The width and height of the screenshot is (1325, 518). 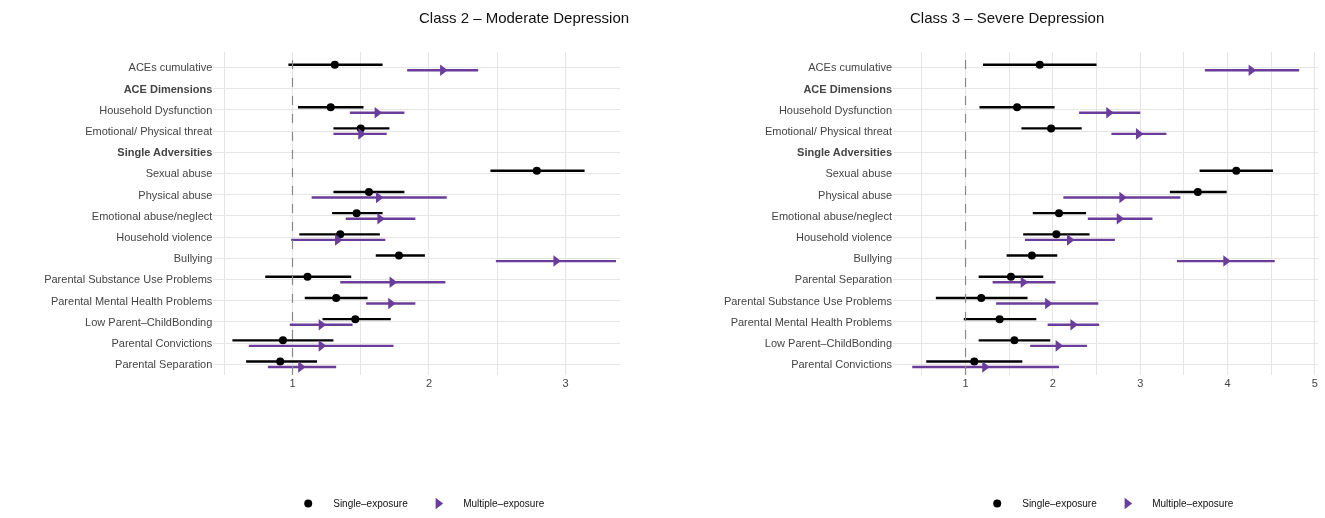 What do you see at coordinates (1007, 17) in the screenshot?
I see `chart-title: Class 3 – Severe Depression` at bounding box center [1007, 17].